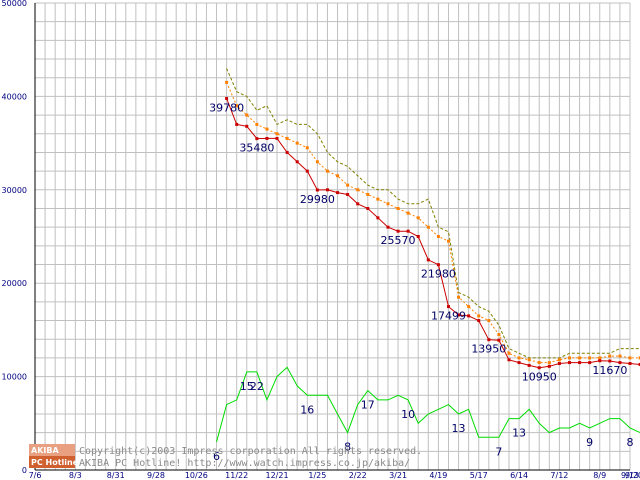  Describe the element at coordinates (438, 274) in the screenshot. I see `data-label-min-price: 21980` at that location.